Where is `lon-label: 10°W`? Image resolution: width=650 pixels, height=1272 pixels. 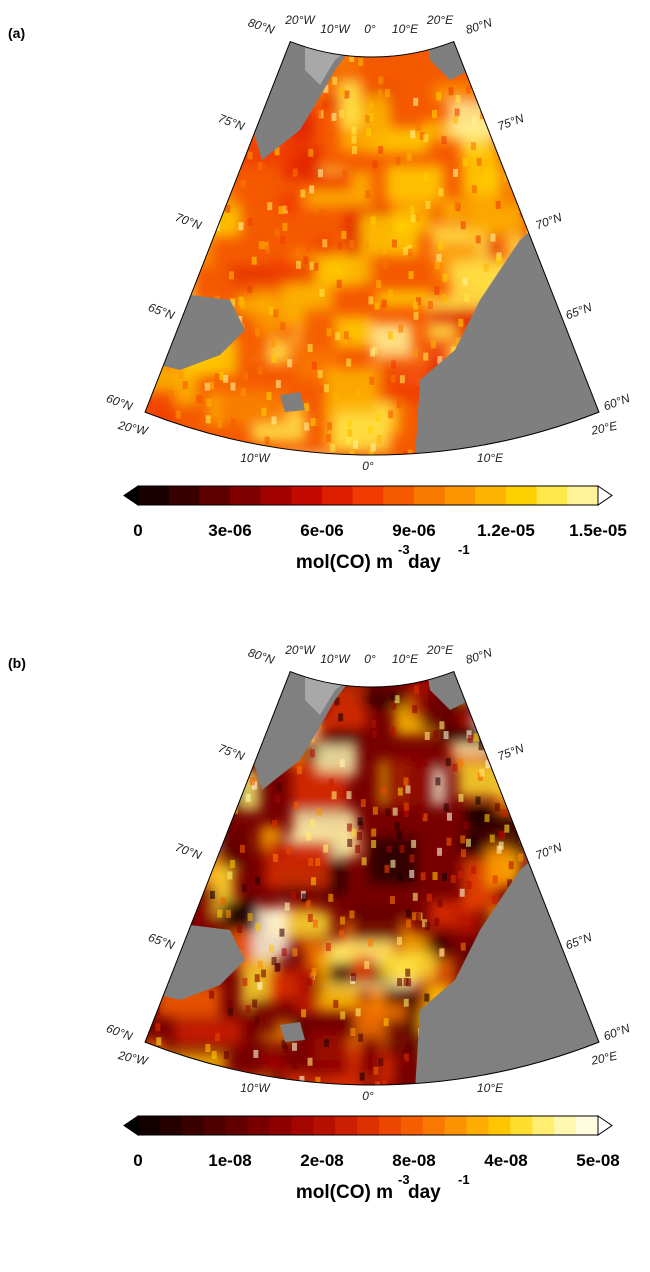 lon-label: 10°W is located at coordinates (255, 1088).